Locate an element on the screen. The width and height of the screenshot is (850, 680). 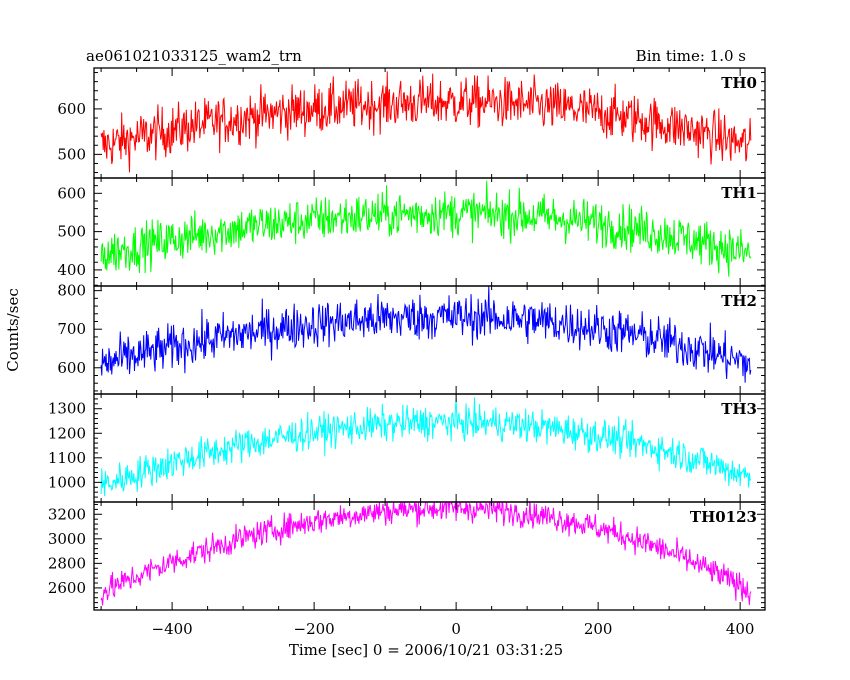
y-tick-label: 1200 is located at coordinates (67, 433).